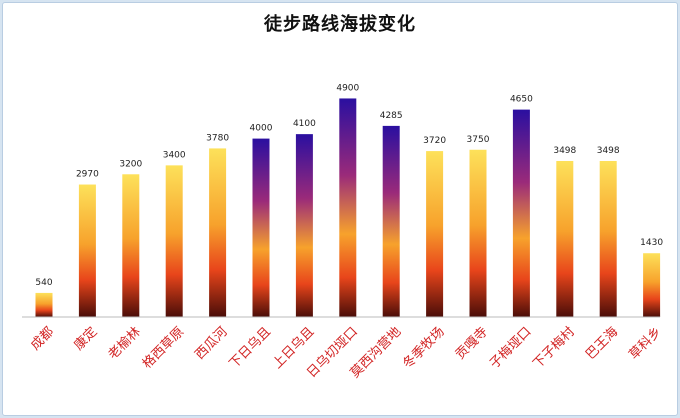  I want to click on bar-value-label: 2970, so click(87, 175).